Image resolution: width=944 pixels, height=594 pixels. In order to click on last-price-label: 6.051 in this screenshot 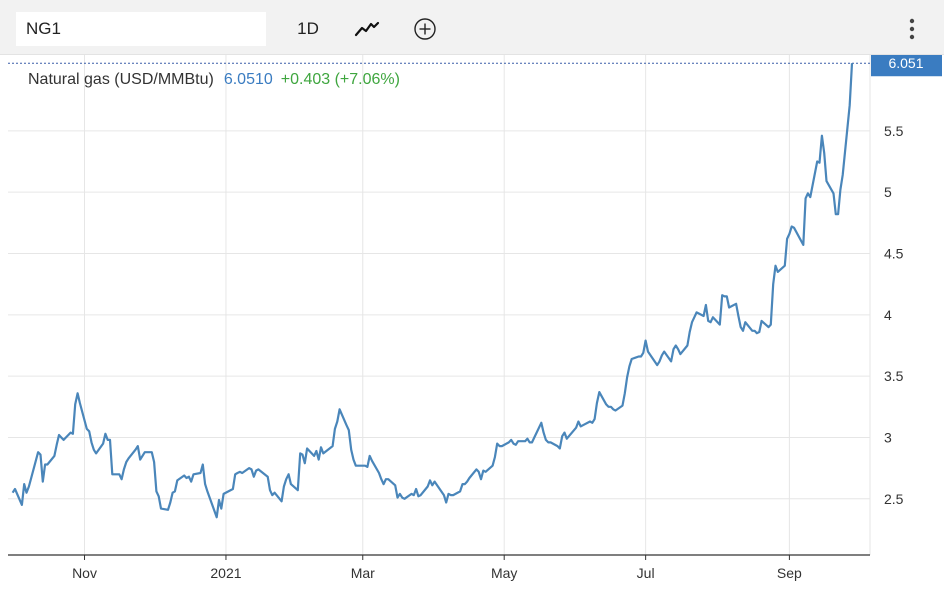, I will do `click(906, 66)`.